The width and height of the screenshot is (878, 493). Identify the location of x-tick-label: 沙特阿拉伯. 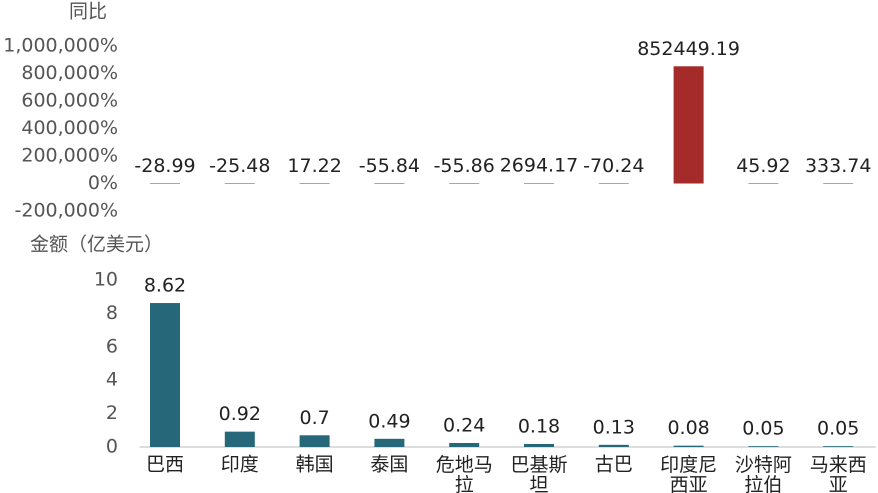
(763, 473).